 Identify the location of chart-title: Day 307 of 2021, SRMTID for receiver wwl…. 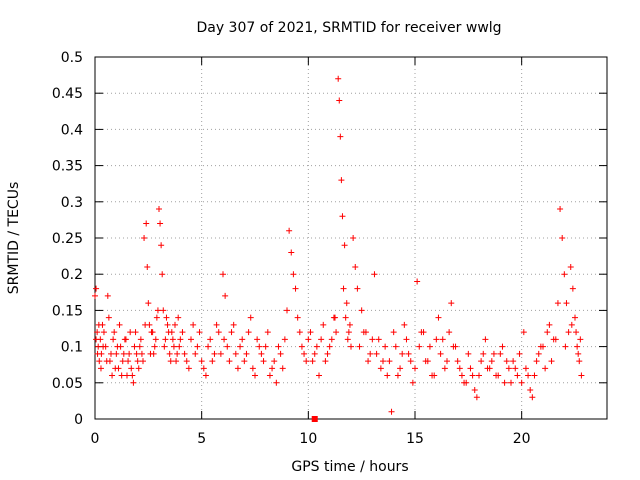
(348, 28).